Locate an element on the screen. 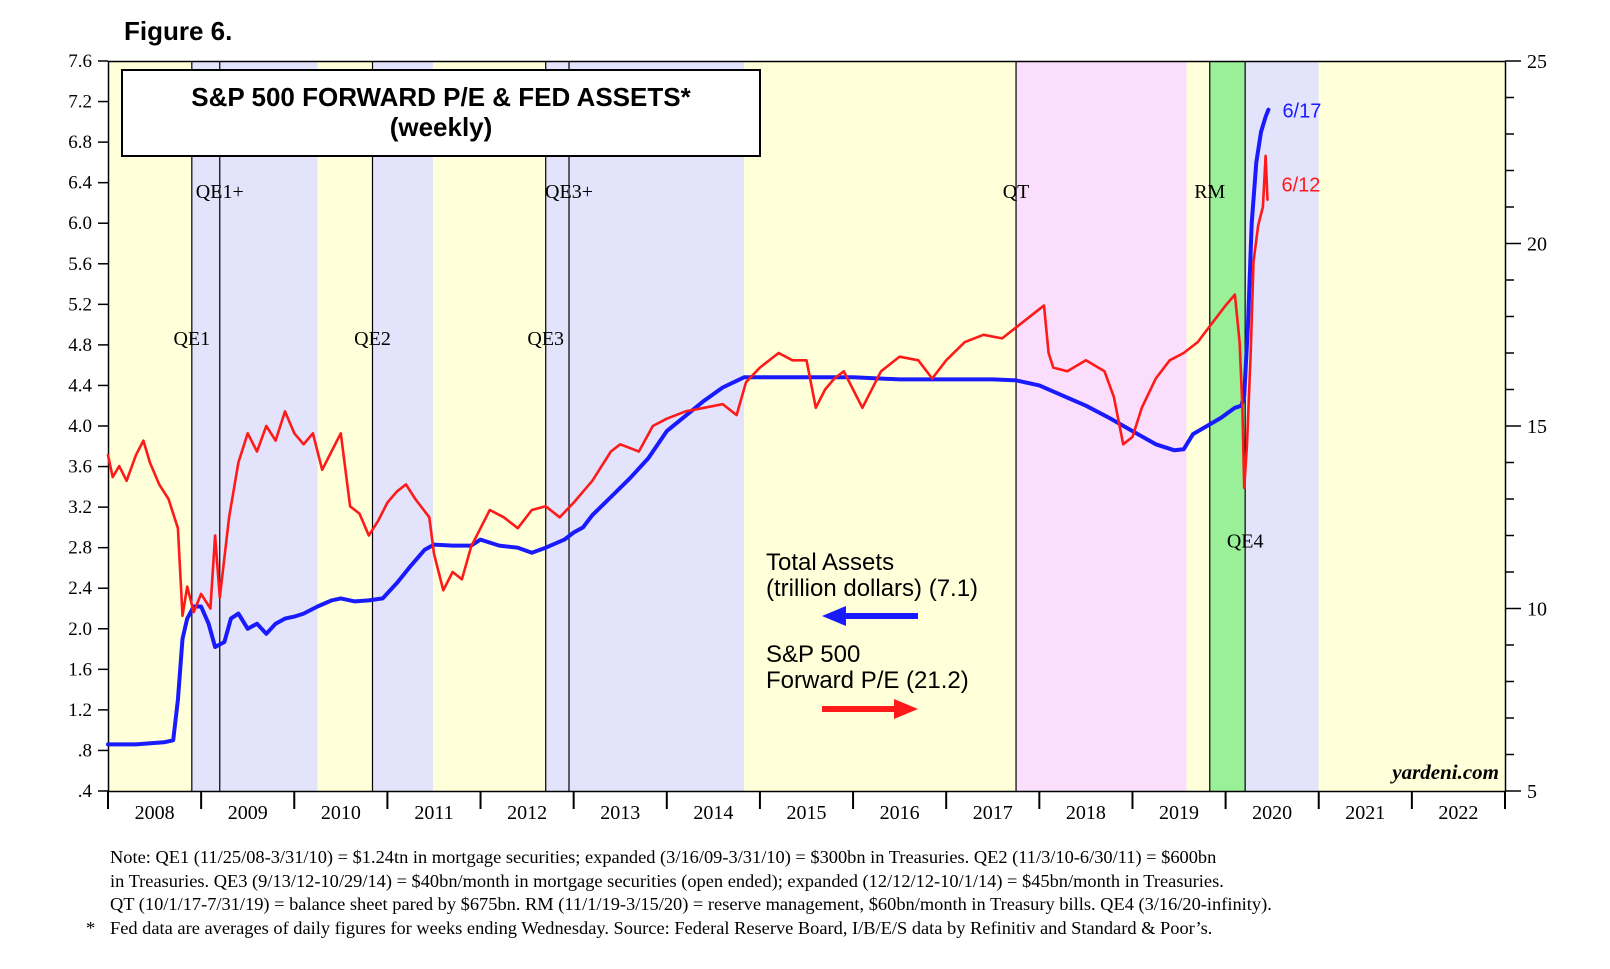  x-tick-label: 2010 is located at coordinates (341, 813).